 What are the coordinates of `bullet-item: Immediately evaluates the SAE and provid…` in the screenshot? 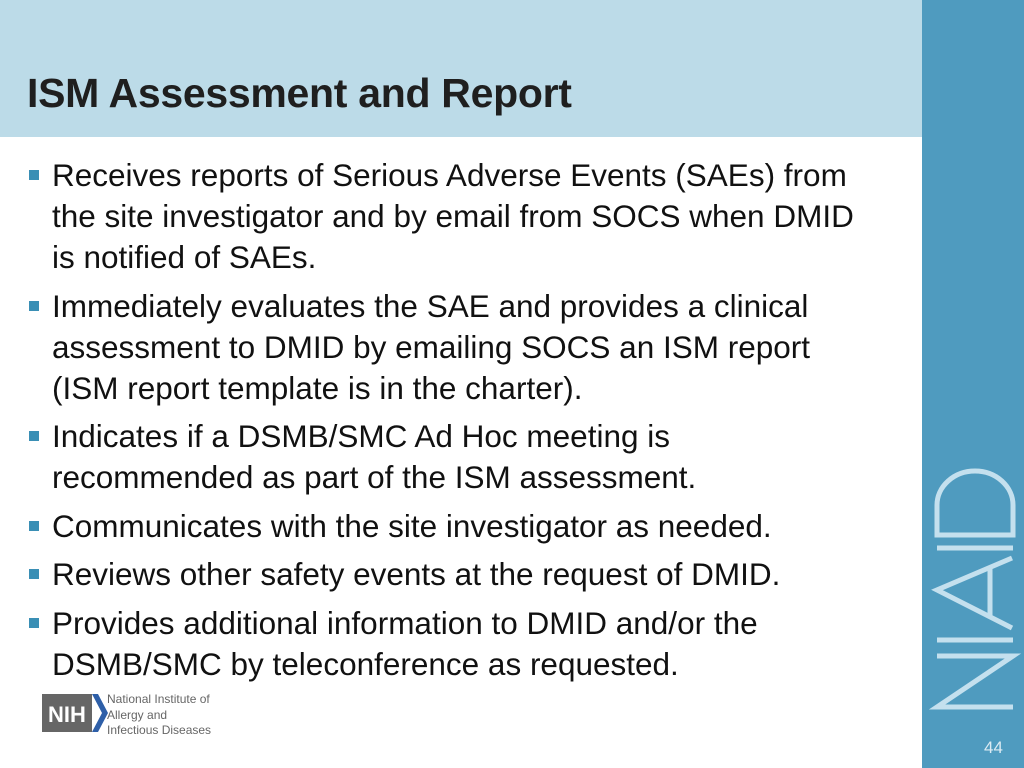 It's located at (440, 347).